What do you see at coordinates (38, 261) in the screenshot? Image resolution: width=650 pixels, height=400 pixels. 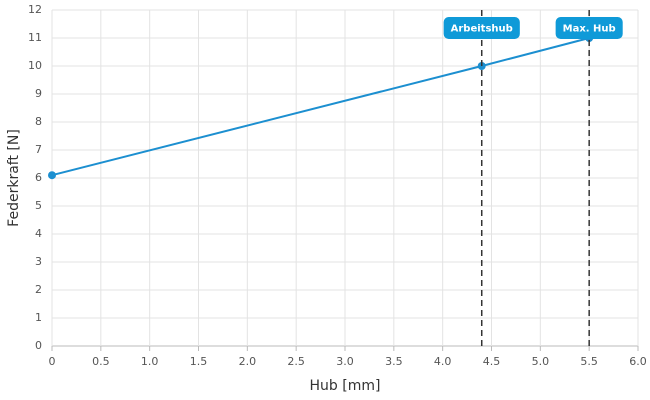 I see `y-tick-label: 3` at bounding box center [38, 261].